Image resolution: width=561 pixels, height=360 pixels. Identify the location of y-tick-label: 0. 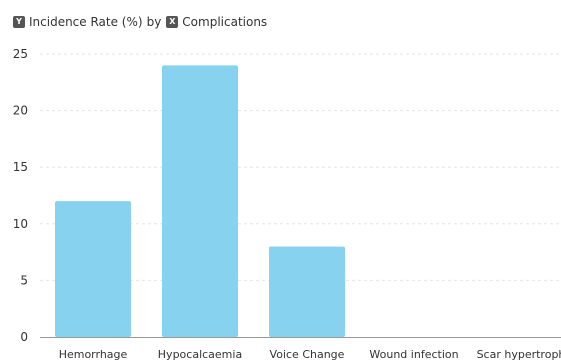
(24, 337).